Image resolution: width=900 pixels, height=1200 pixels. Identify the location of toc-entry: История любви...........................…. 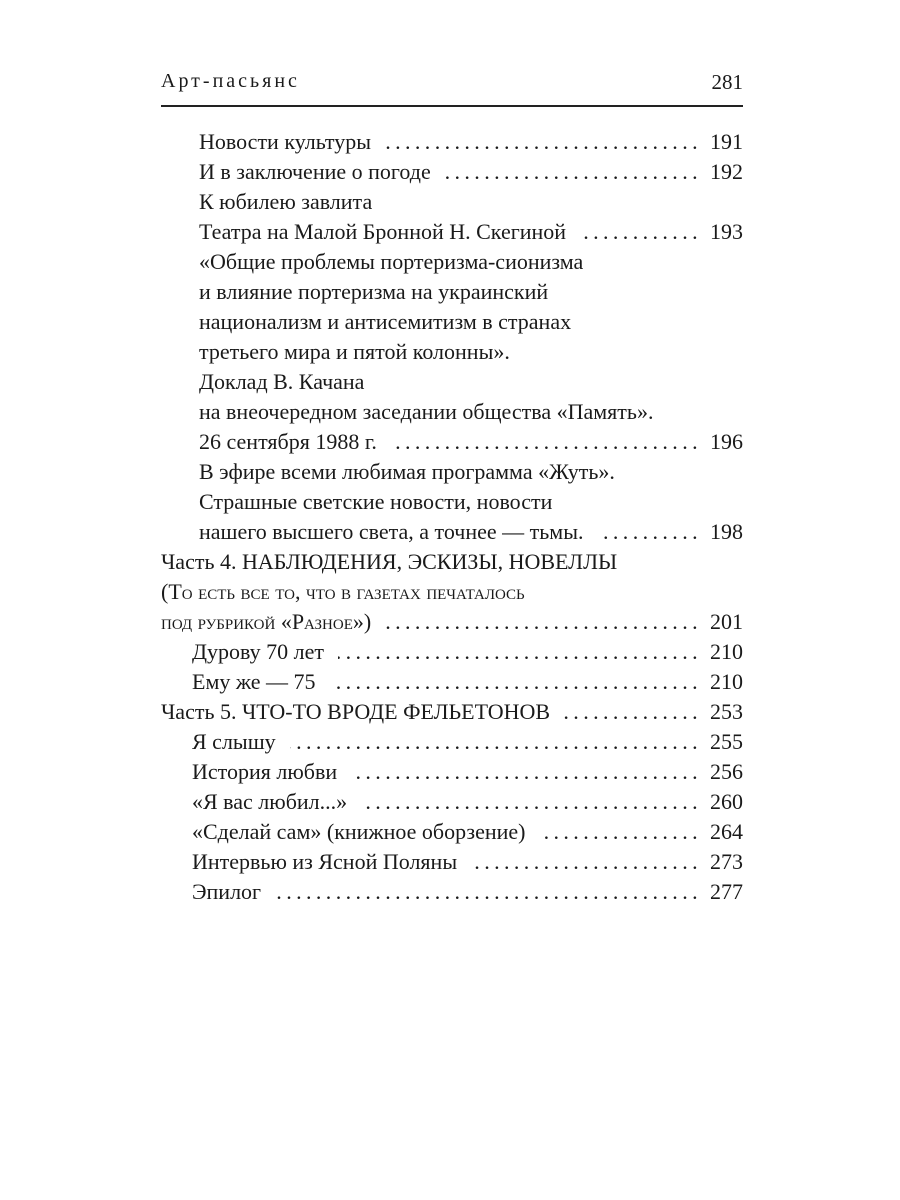
(467, 772).